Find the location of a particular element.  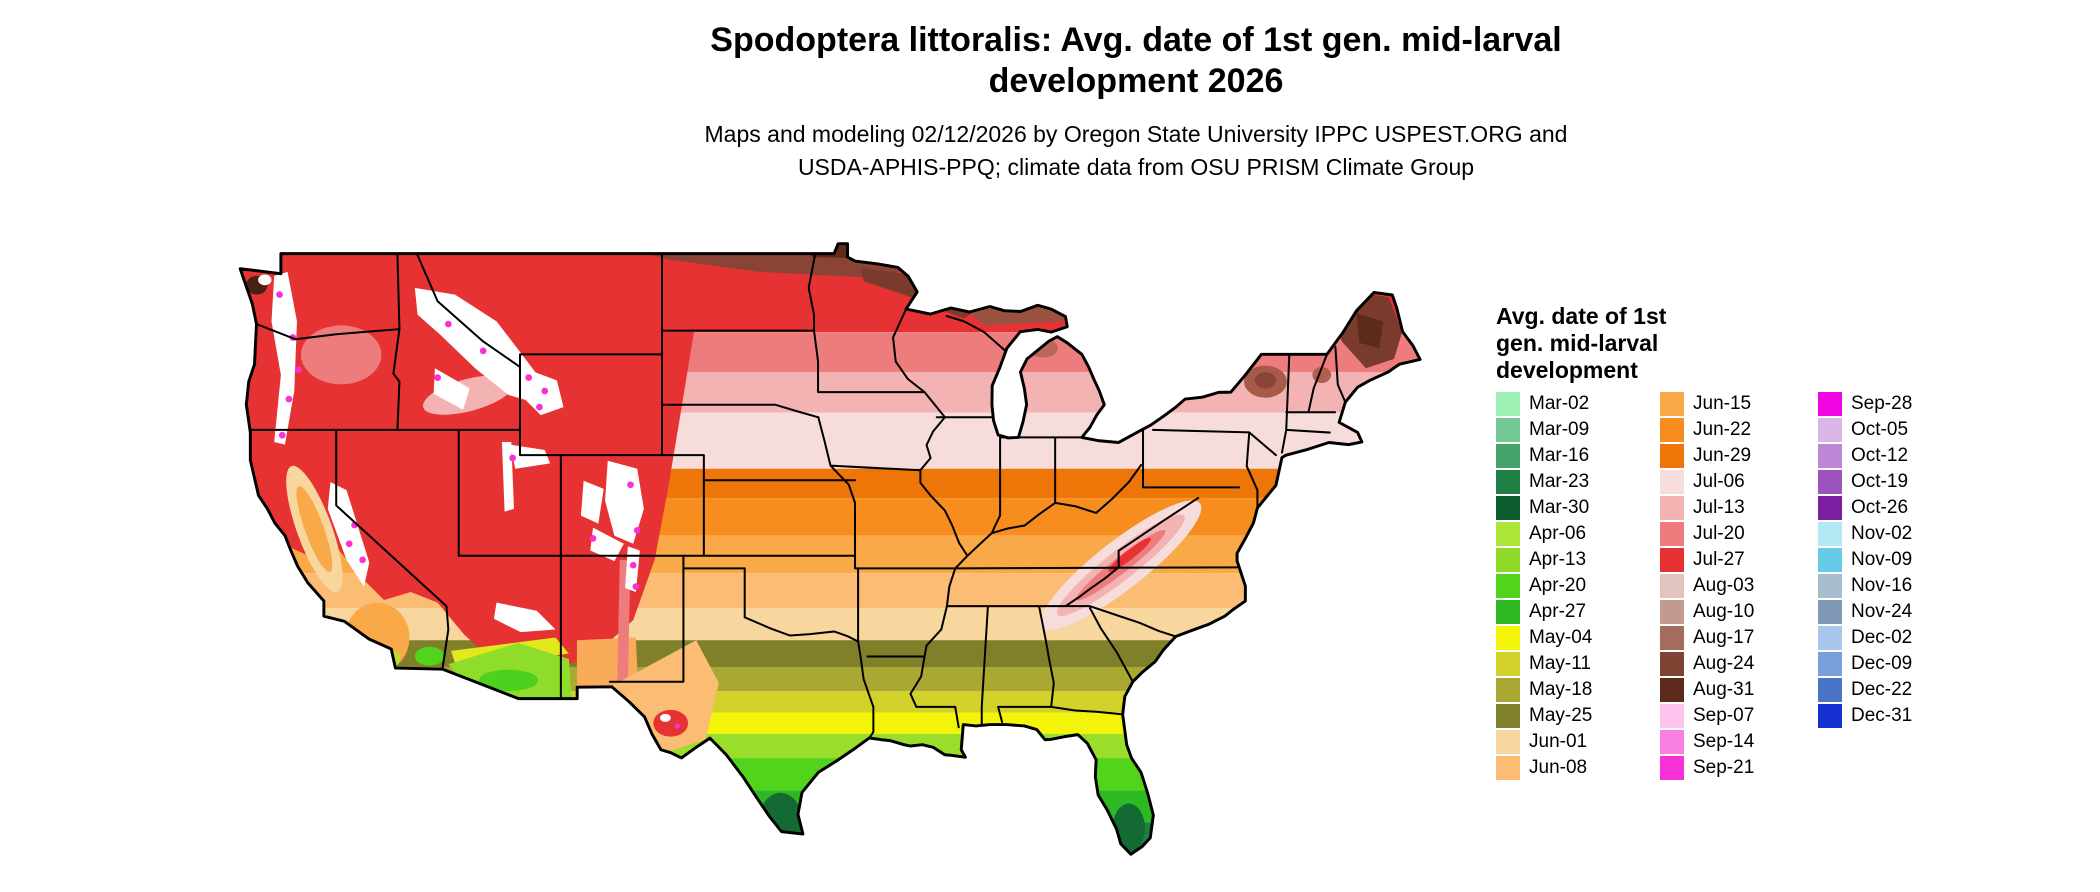

legend-row: Jul-13 is located at coordinates (1739, 508).